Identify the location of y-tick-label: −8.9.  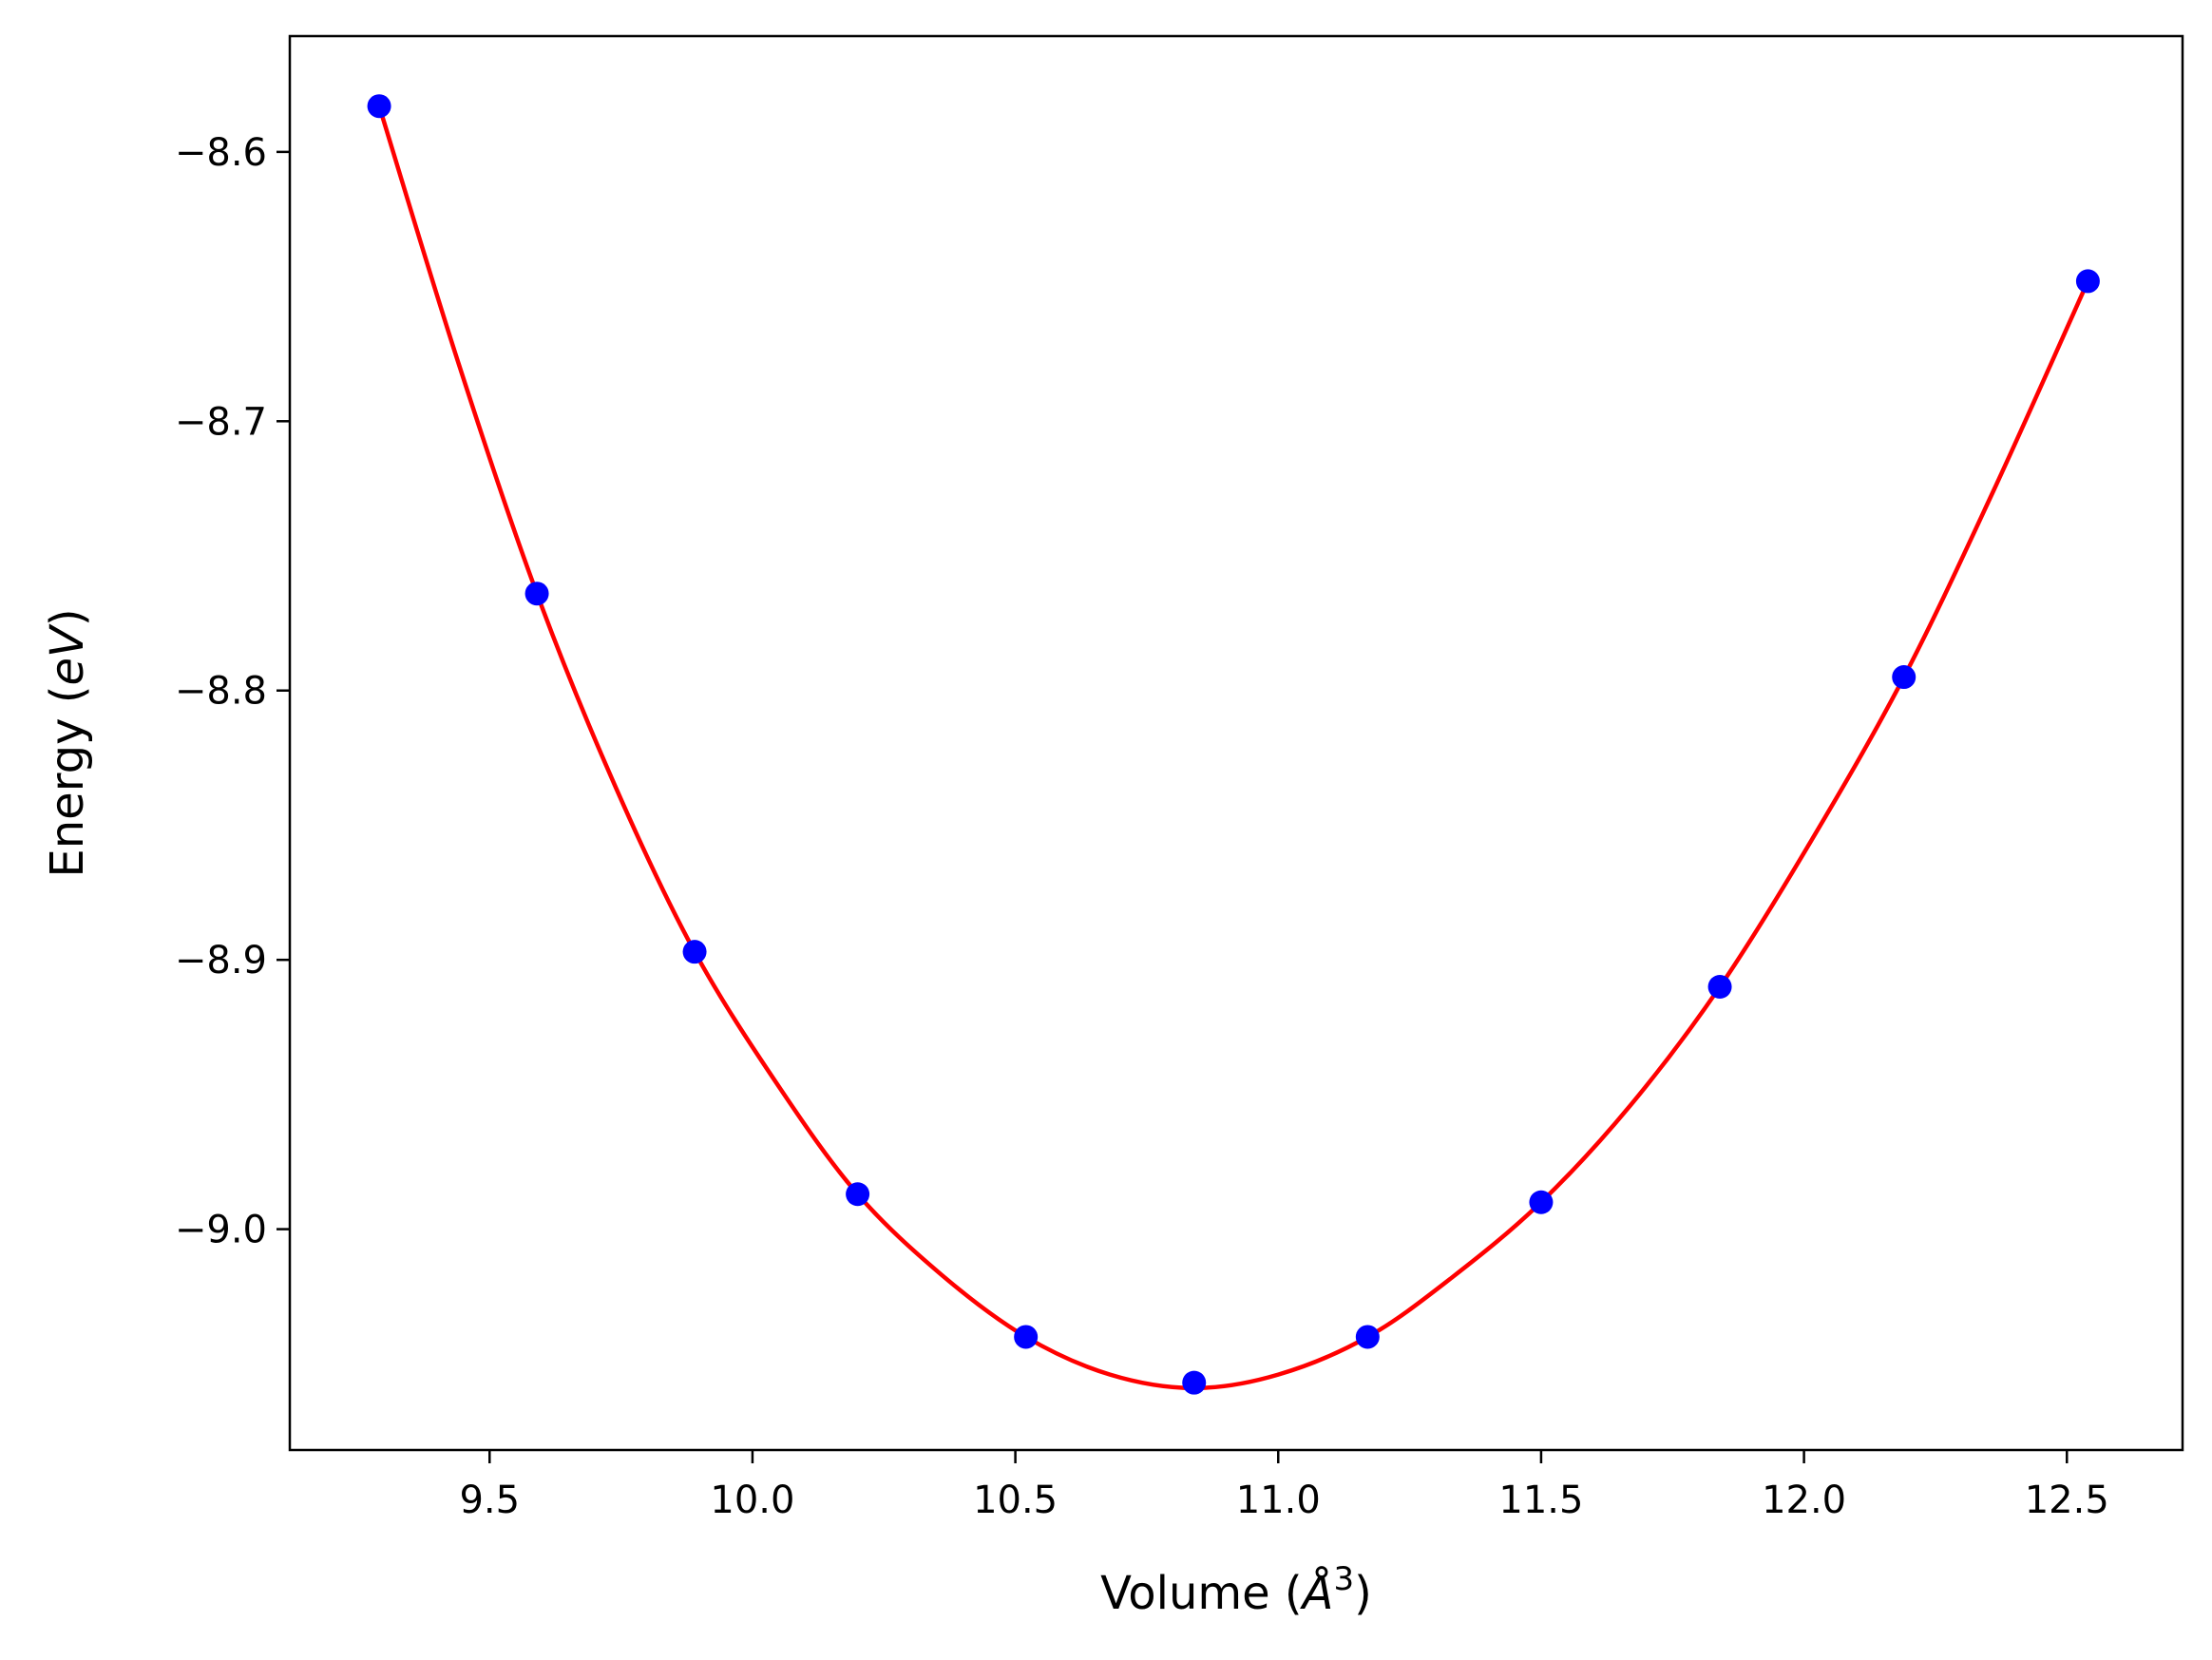
(221, 961).